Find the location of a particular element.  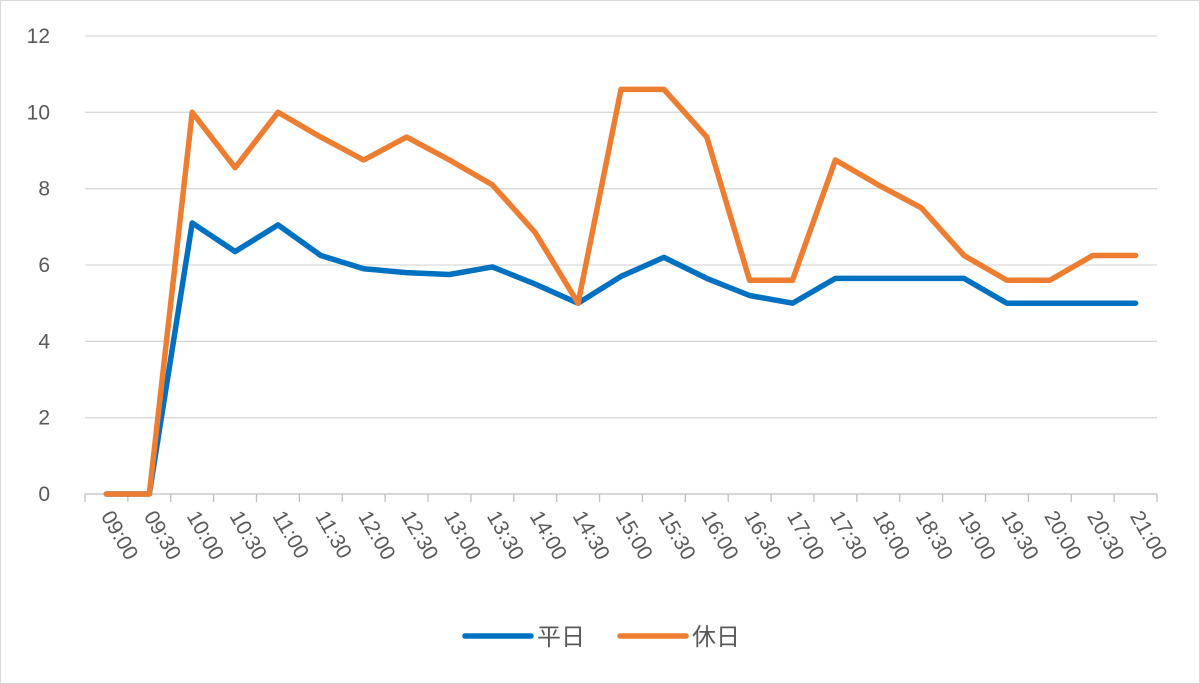

x-tick-label: 09:30 is located at coordinates (162, 535).